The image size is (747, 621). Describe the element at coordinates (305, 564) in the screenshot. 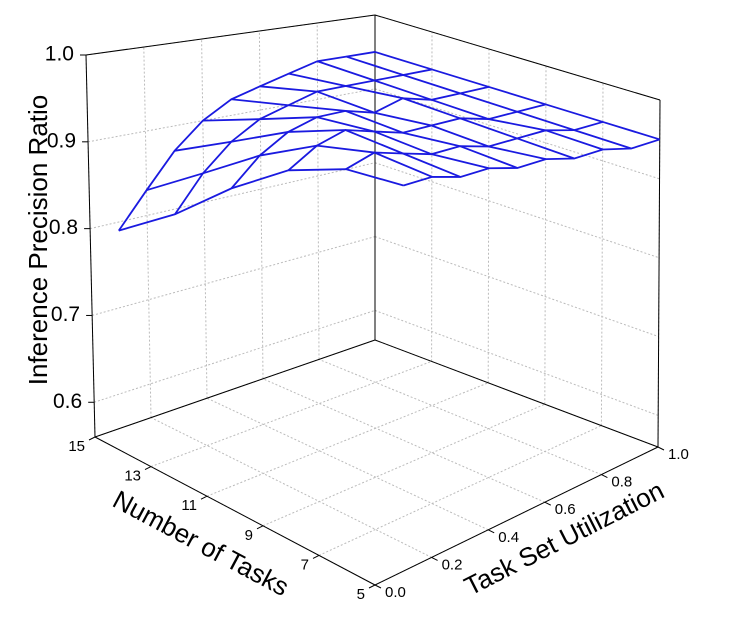

I see `y-tick-label: 7` at that location.